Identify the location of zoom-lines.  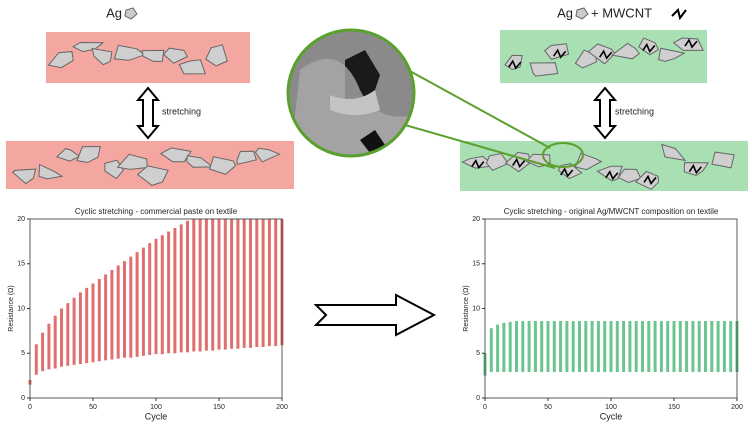
(494, 119).